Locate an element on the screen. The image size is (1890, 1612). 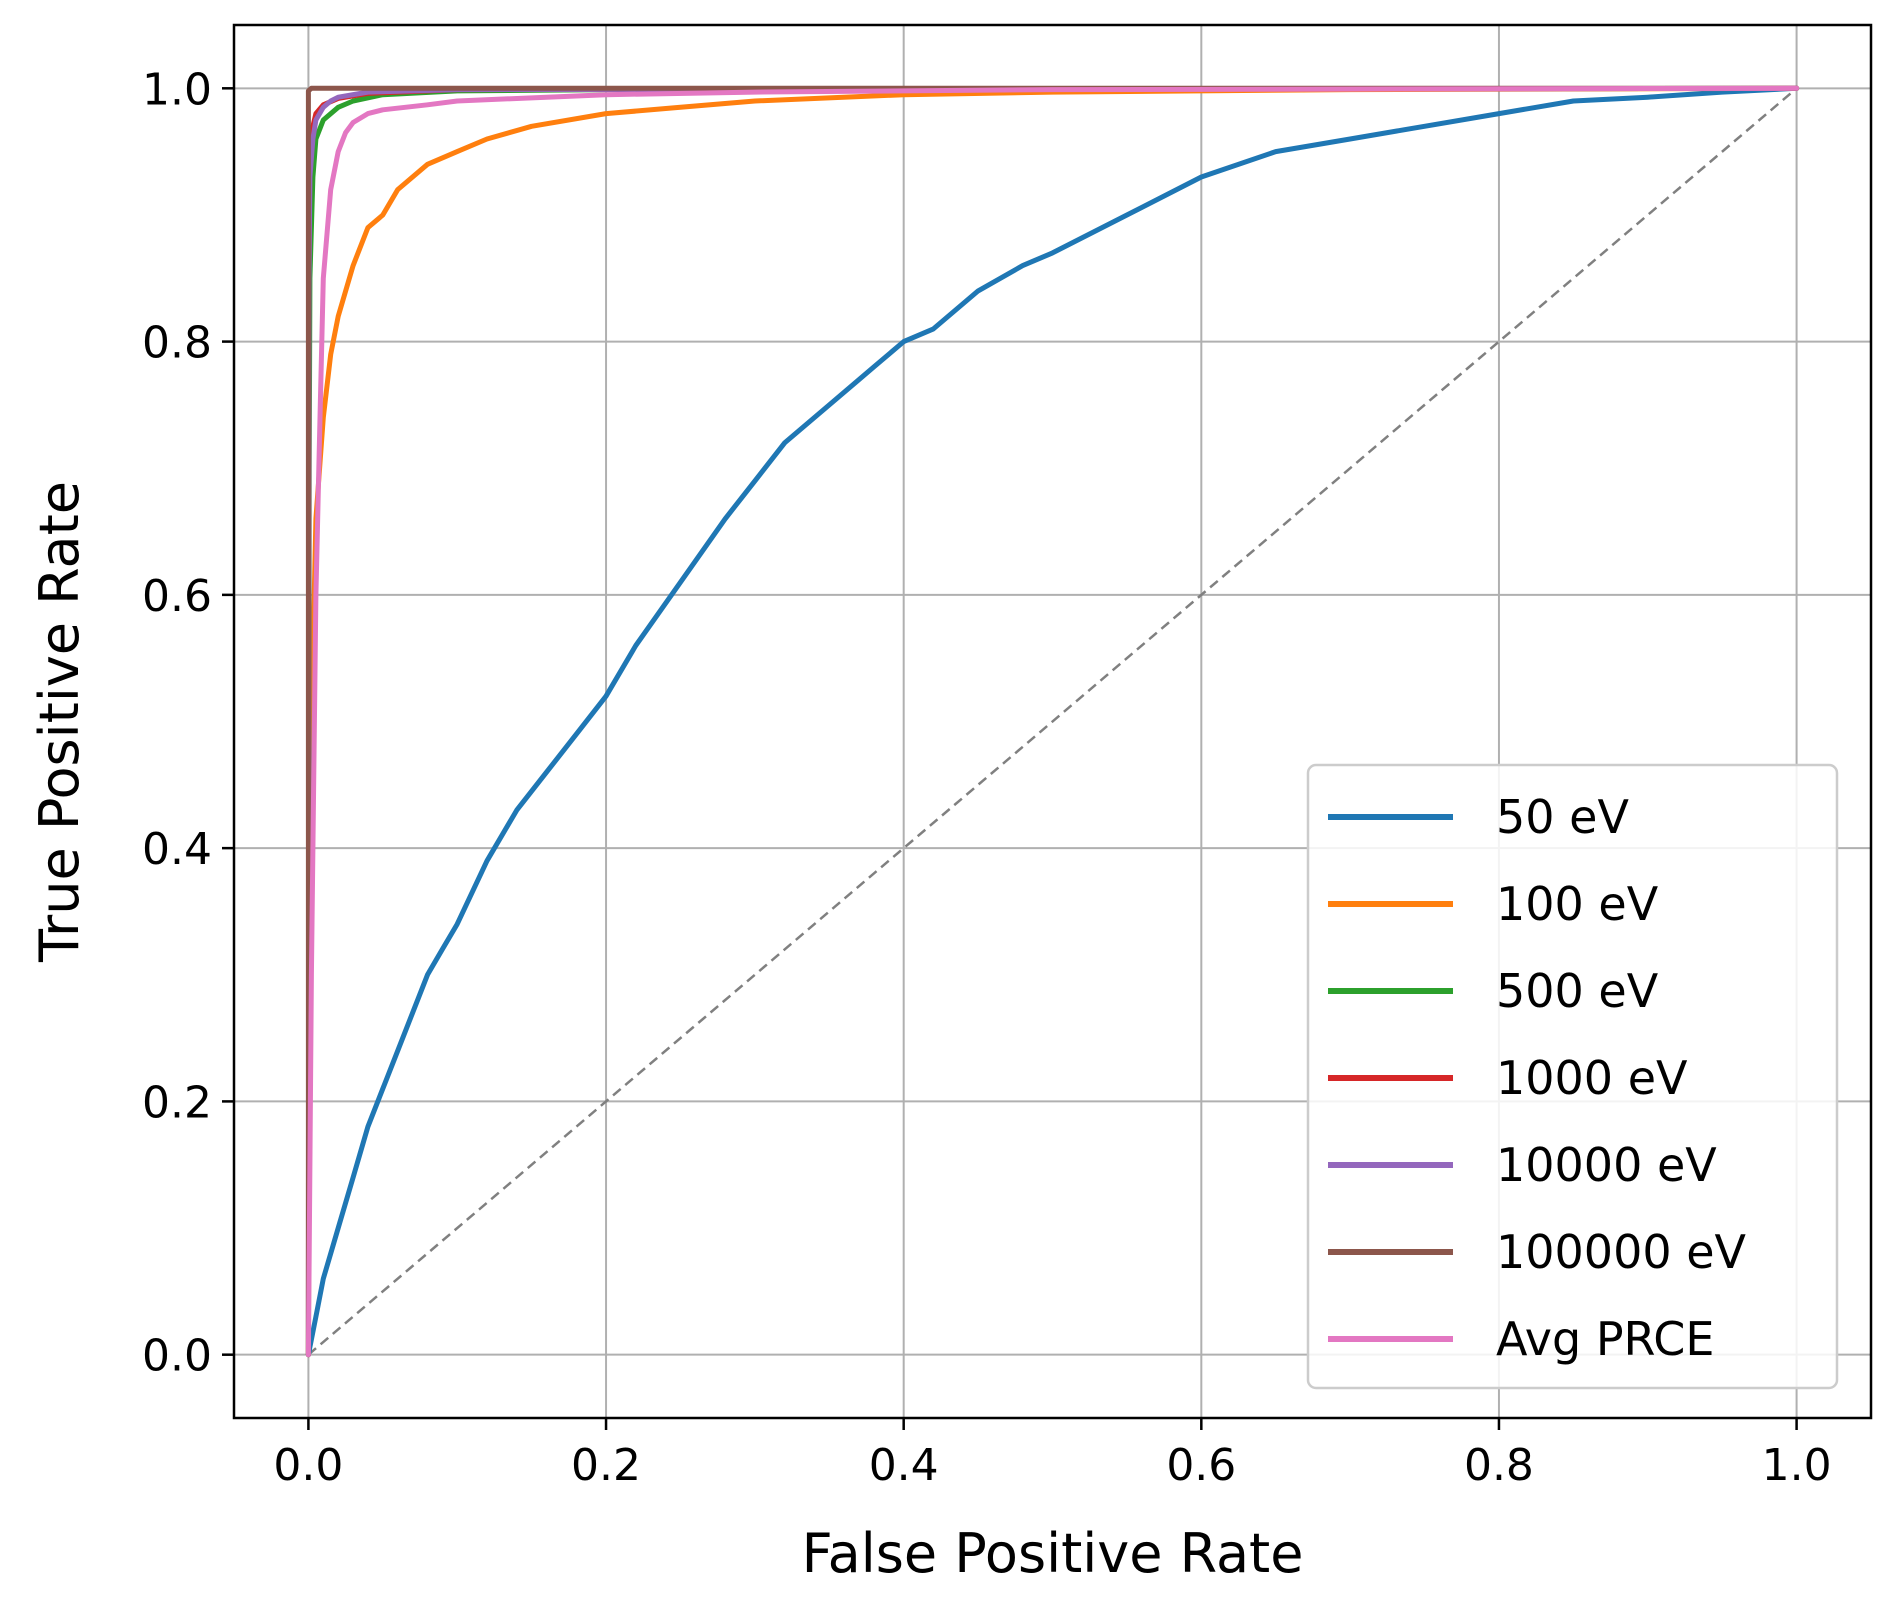
legend-label: 50 eV is located at coordinates (1562, 817).